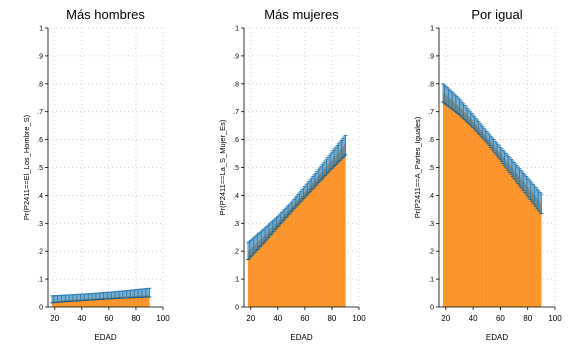  Describe the element at coordinates (105, 14) in the screenshot. I see `panel-title: Más hombres` at that location.